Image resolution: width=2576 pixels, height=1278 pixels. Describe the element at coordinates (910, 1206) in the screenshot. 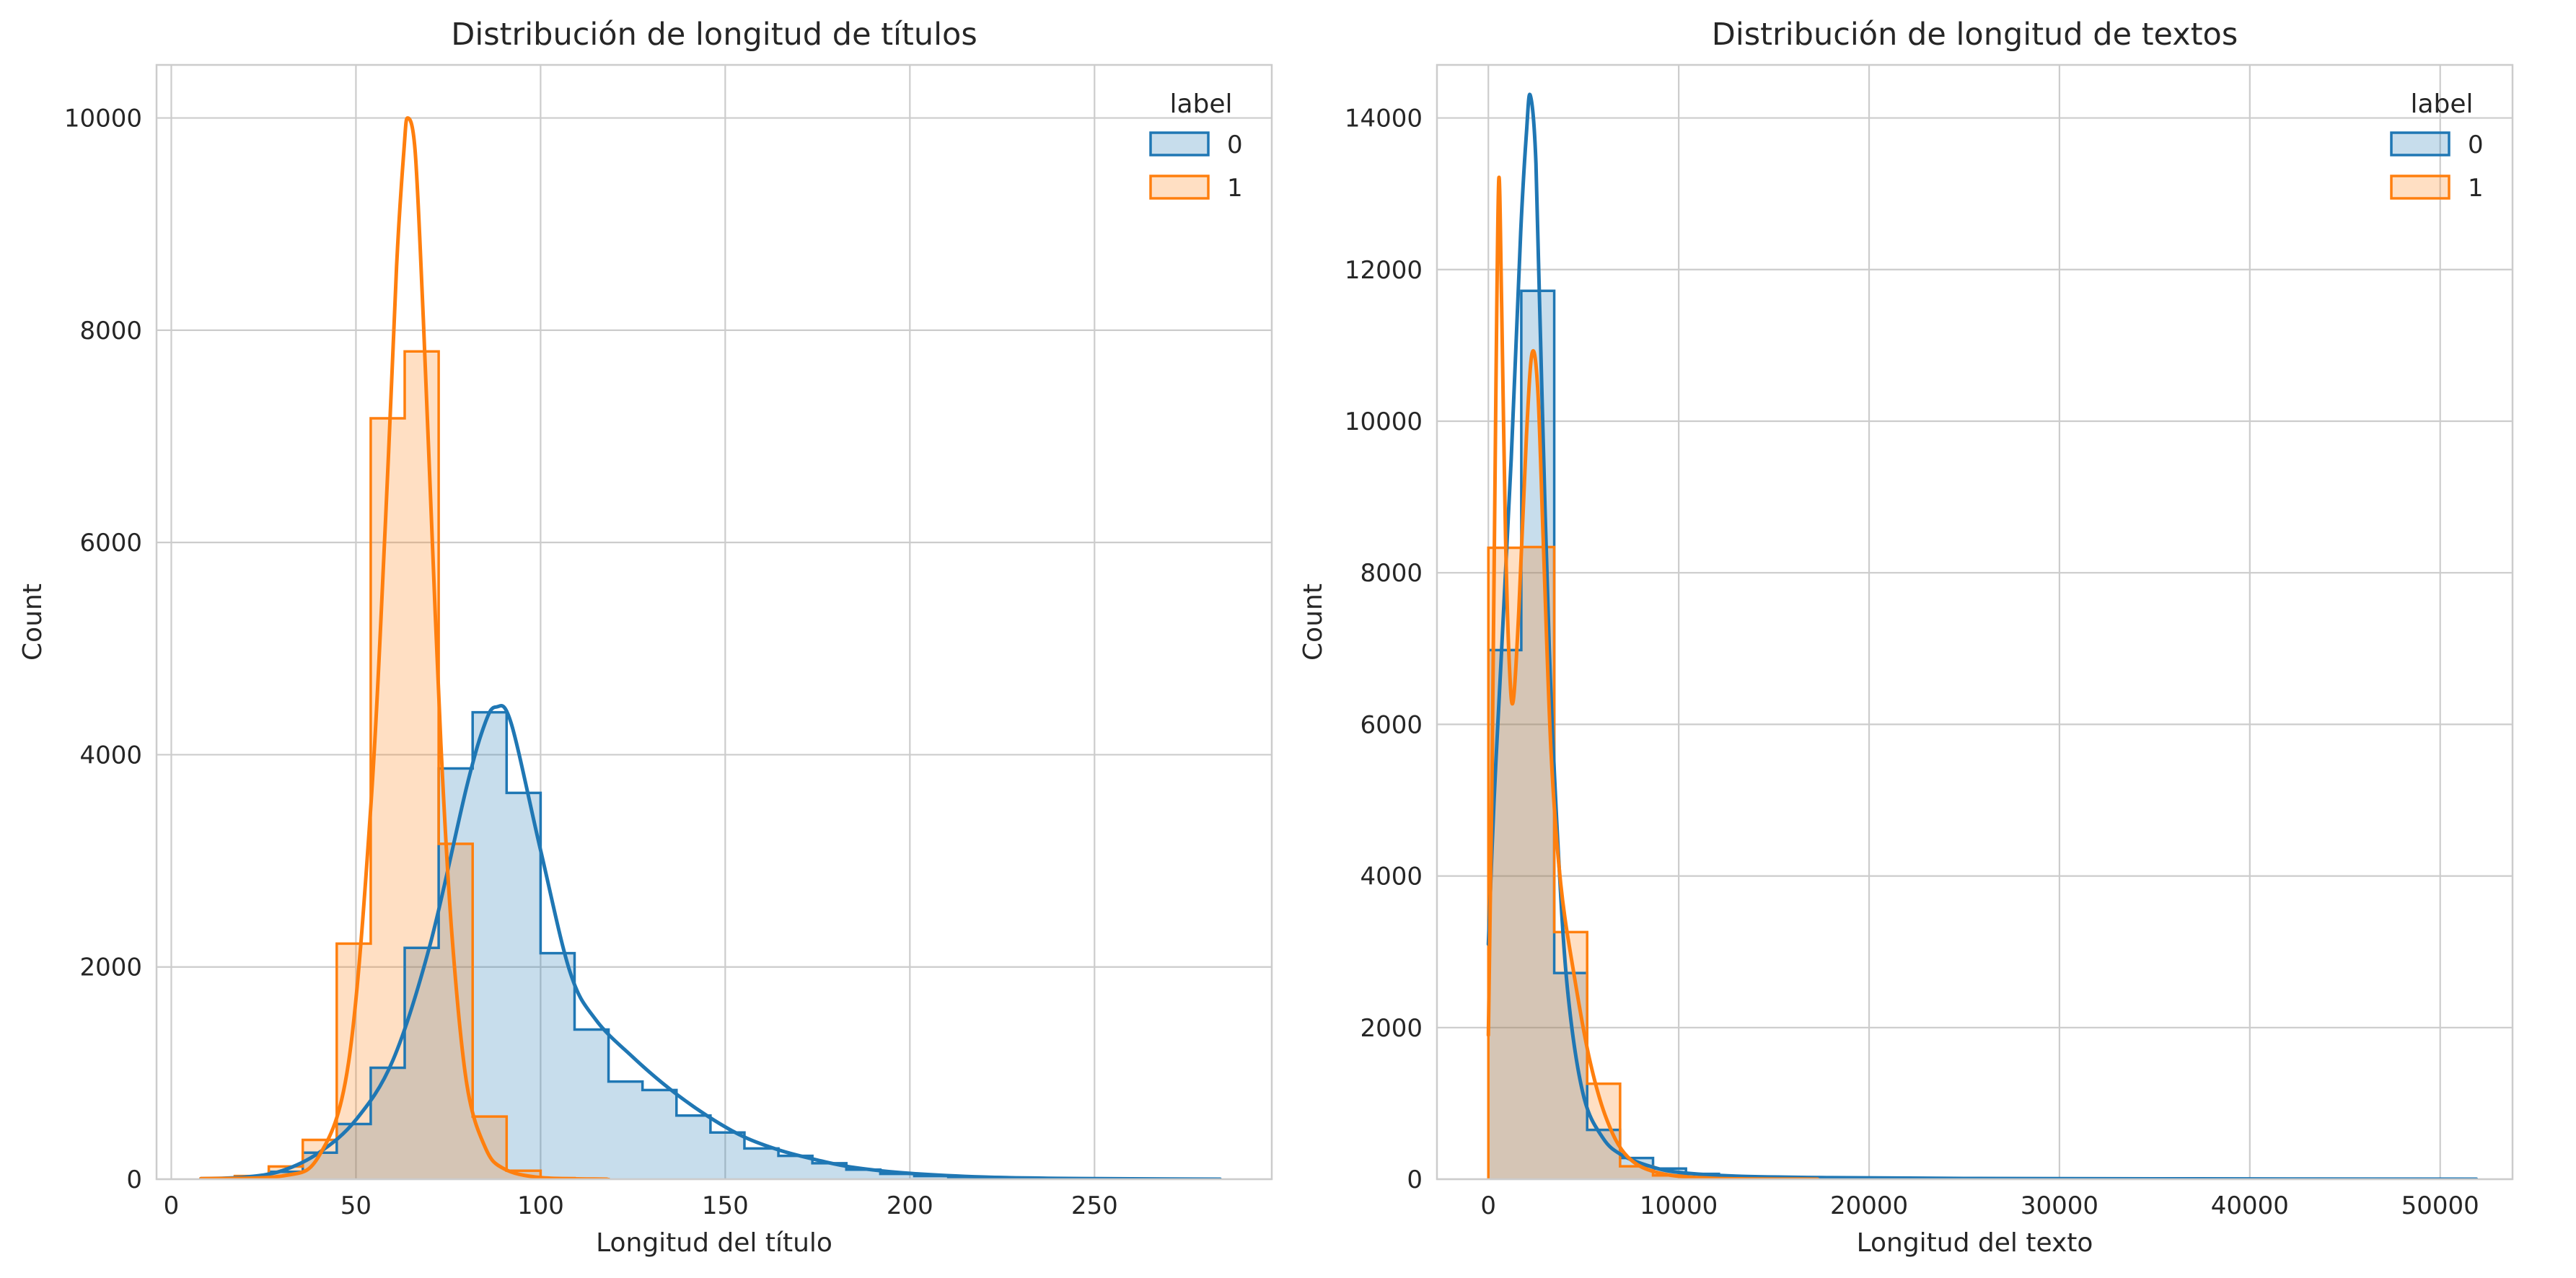

I see `x-tick-label: 200` at that location.